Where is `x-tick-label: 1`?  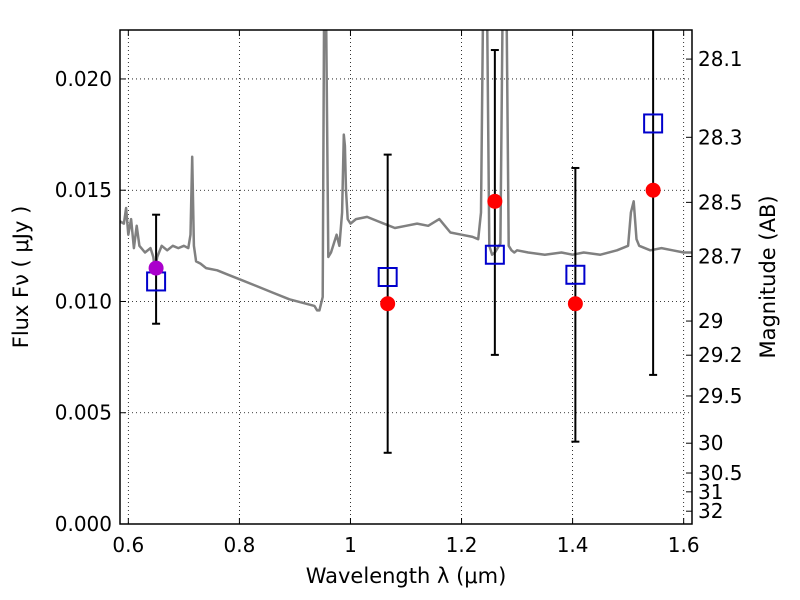 x-tick-label: 1 is located at coordinates (350, 545).